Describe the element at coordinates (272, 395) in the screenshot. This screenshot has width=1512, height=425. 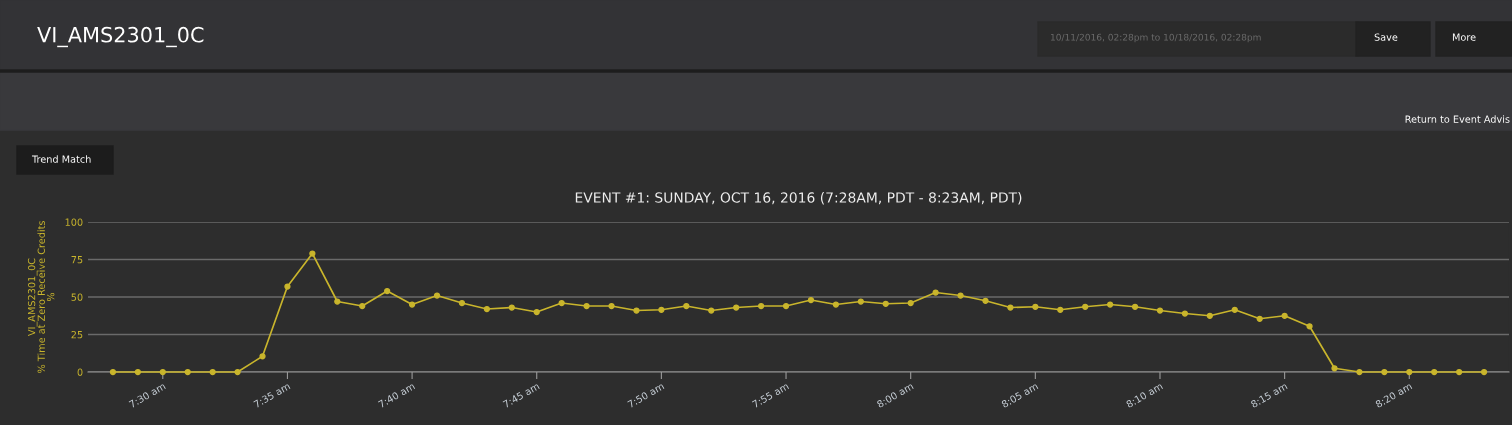
I see `x-tick-label: 7:35 am` at that location.